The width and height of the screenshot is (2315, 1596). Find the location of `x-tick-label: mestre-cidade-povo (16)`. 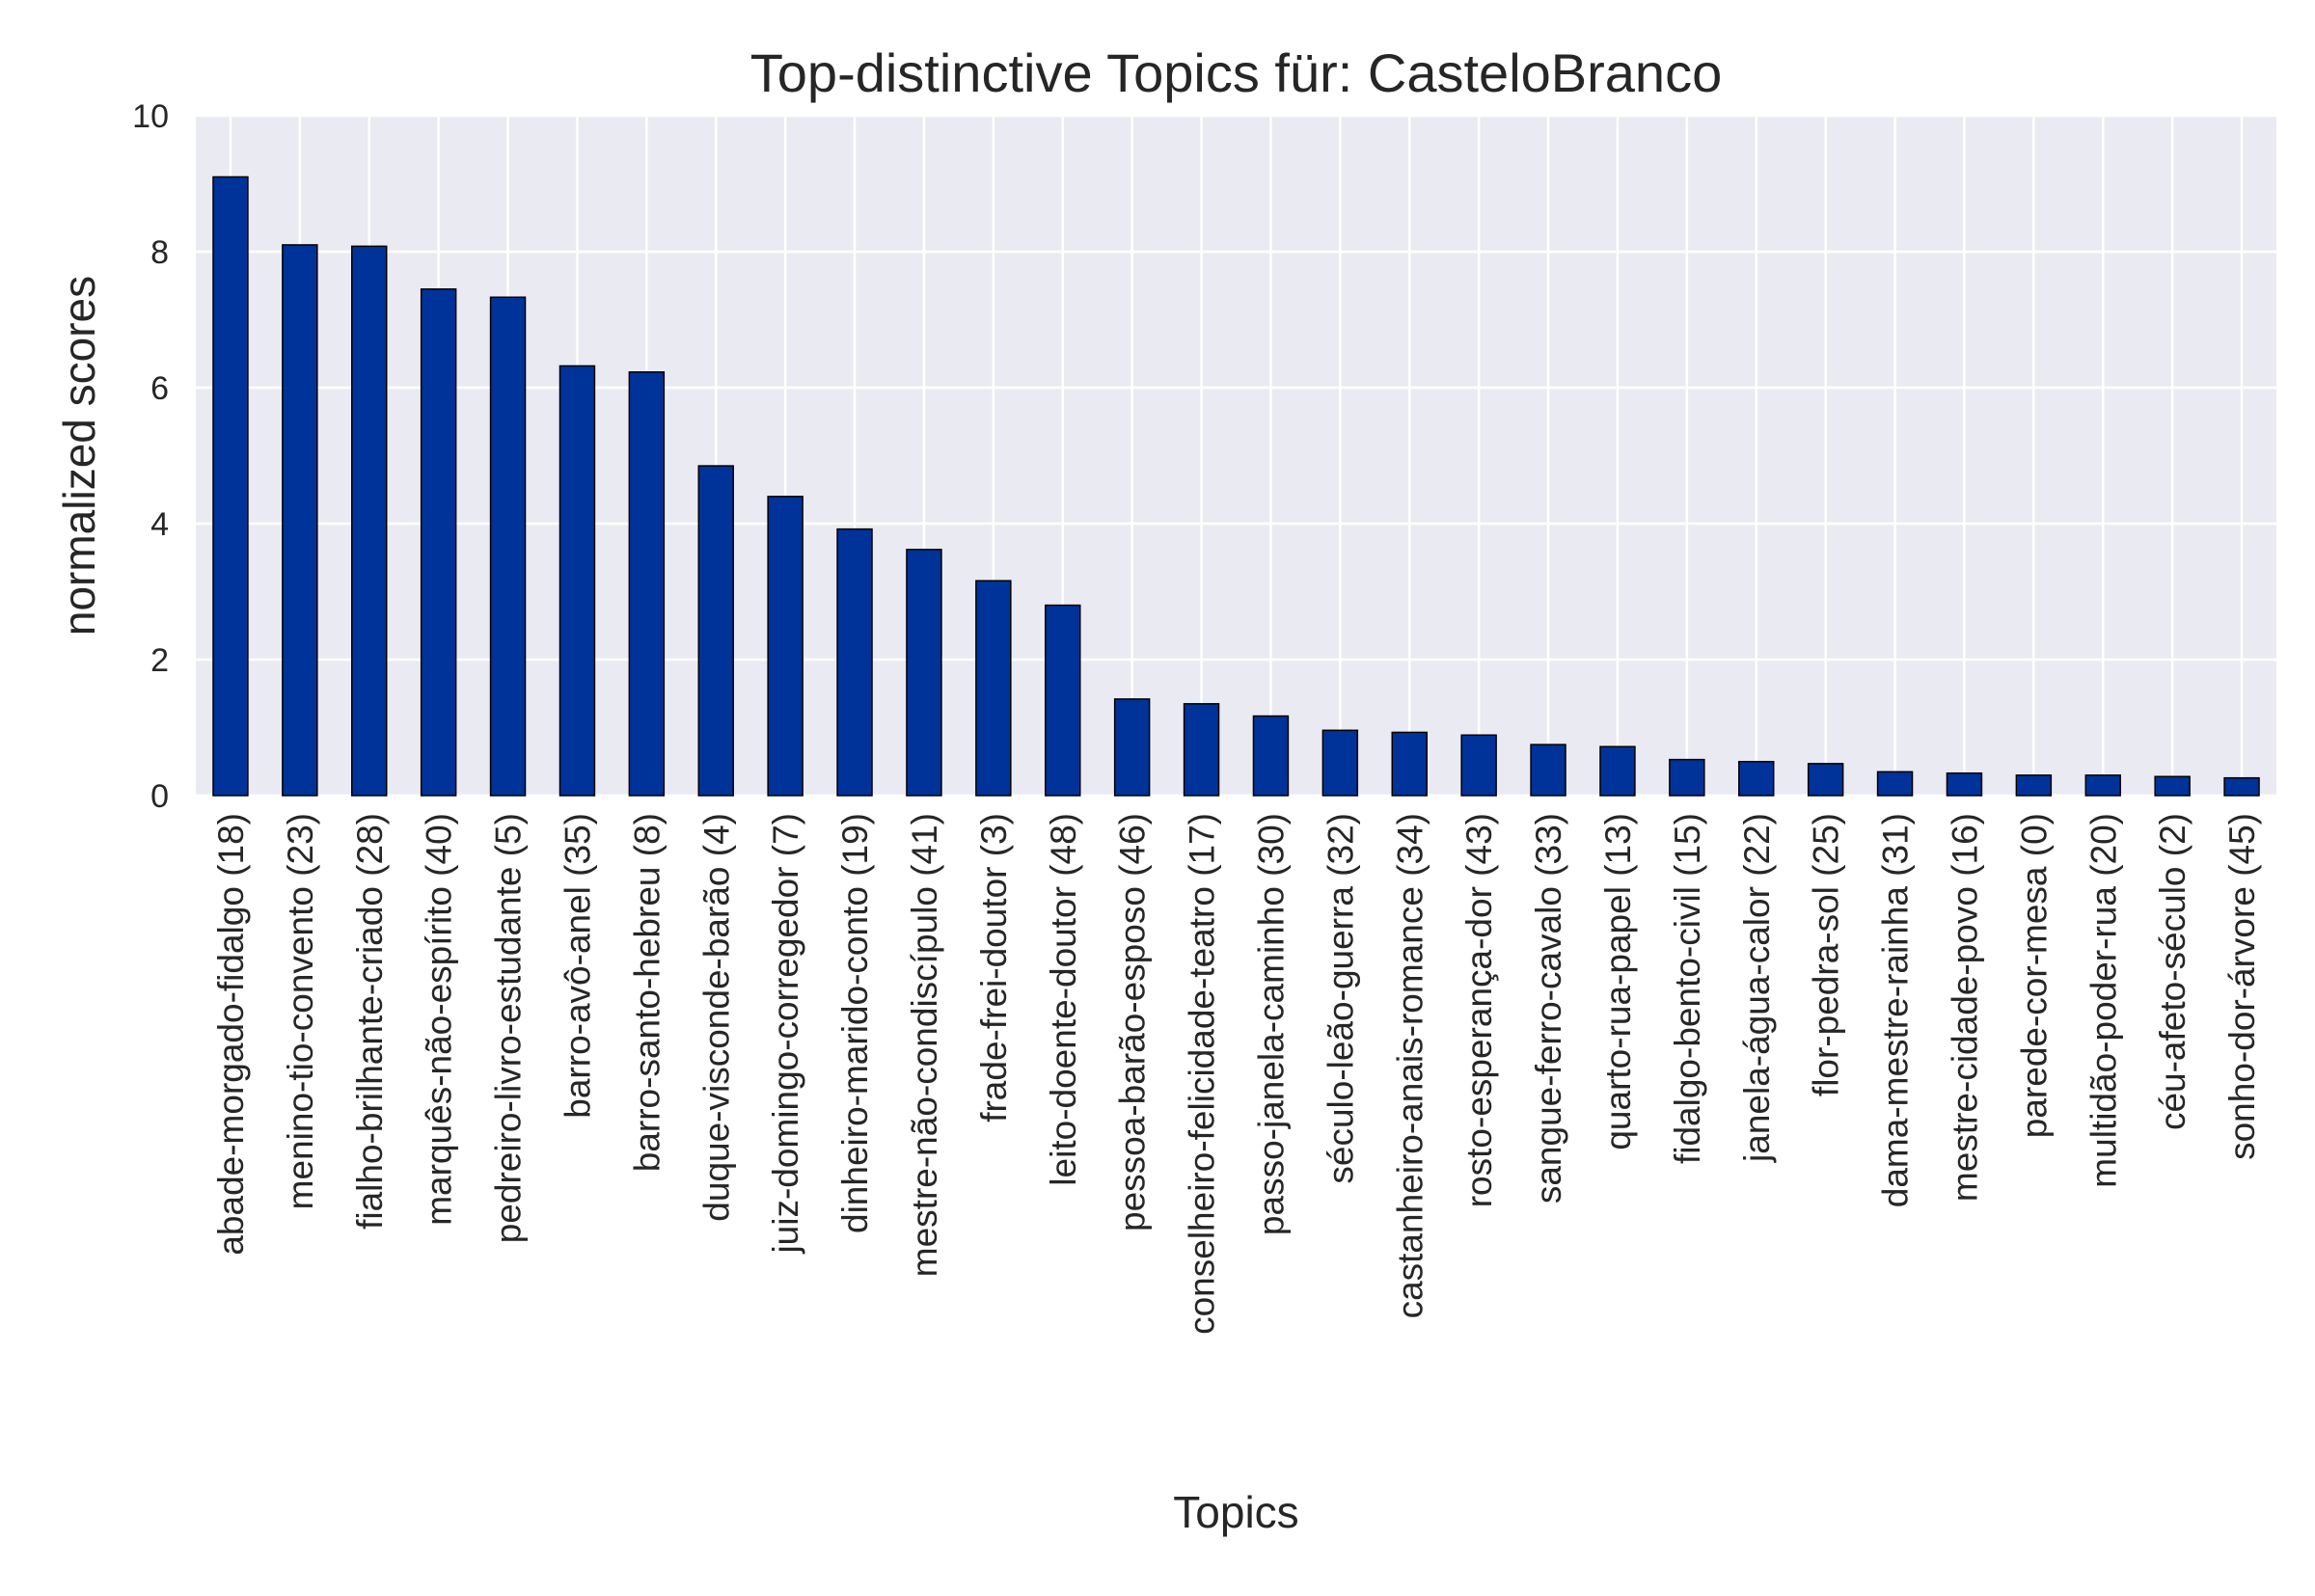

x-tick-label: mestre-cidade-povo (16) is located at coordinates (1965, 1008).